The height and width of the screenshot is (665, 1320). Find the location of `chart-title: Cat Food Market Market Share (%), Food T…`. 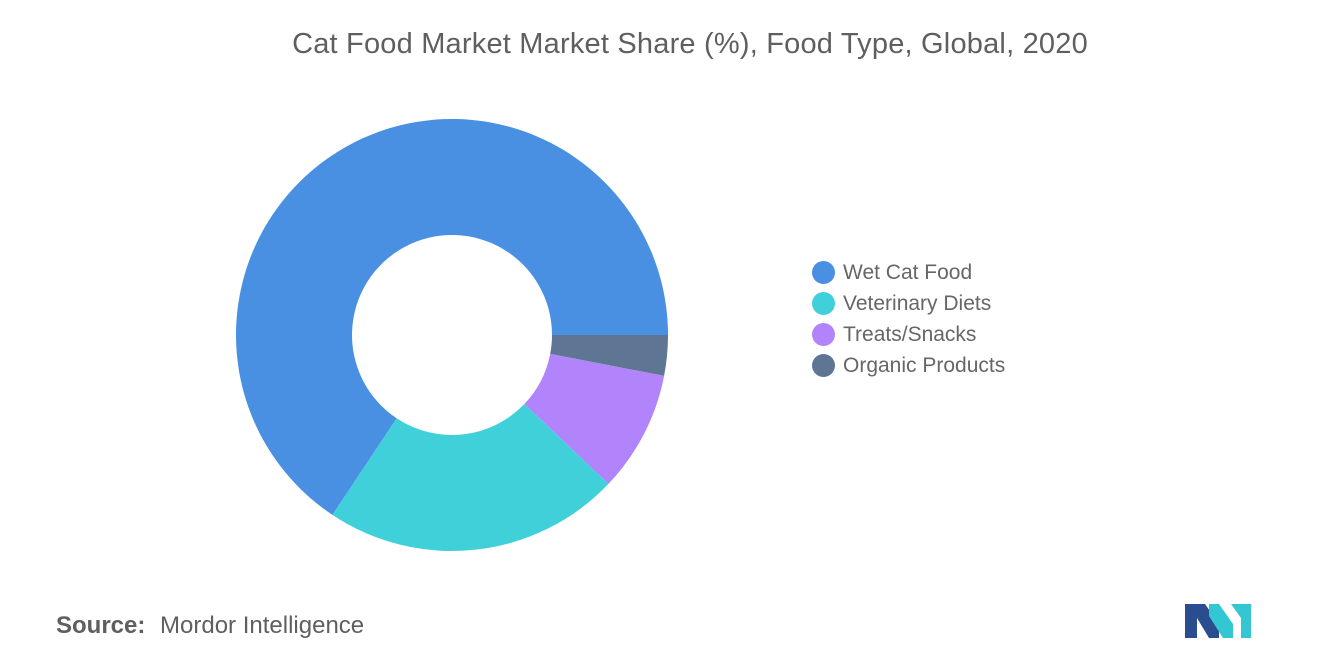

chart-title: Cat Food Market Market Share (%), Food T… is located at coordinates (690, 44).